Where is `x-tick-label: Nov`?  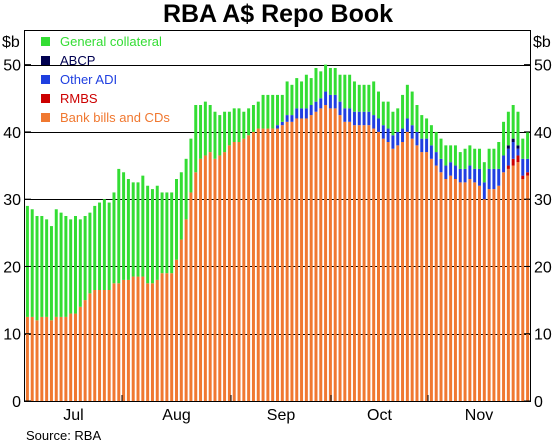
x-tick-label: Nov is located at coordinates (479, 415).